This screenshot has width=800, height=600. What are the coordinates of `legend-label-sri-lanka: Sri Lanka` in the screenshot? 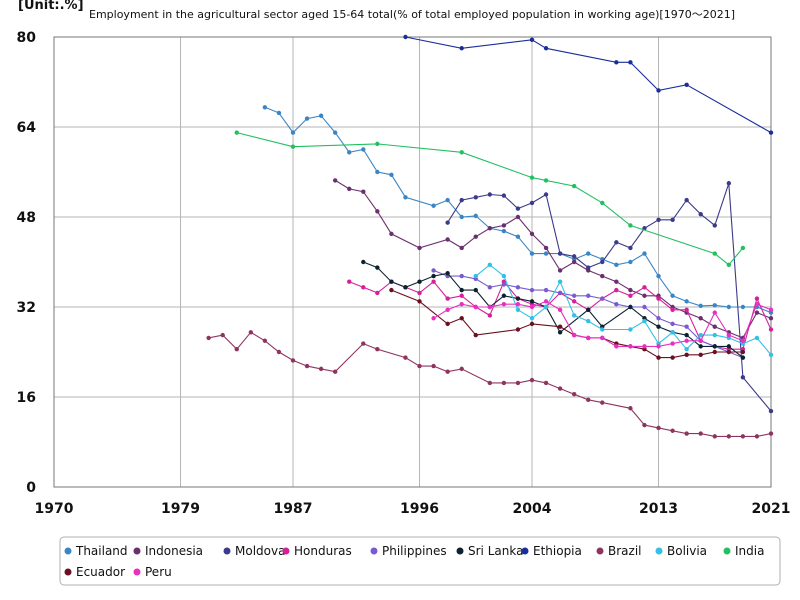 It's located at (495, 551).